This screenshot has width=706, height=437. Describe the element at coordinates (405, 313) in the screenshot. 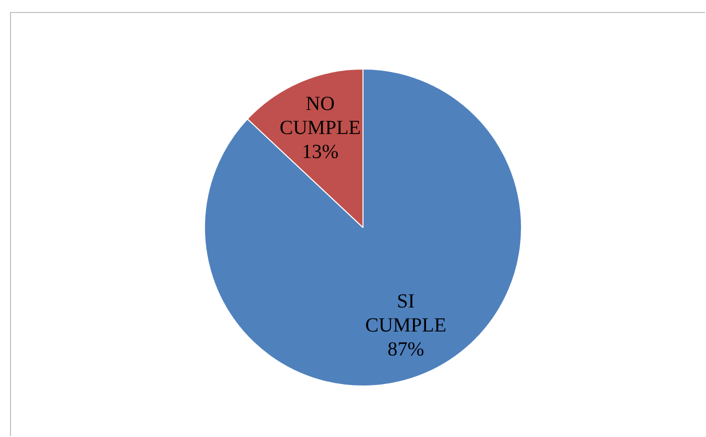

I see `slice-label: SI CUMPLE` at that location.